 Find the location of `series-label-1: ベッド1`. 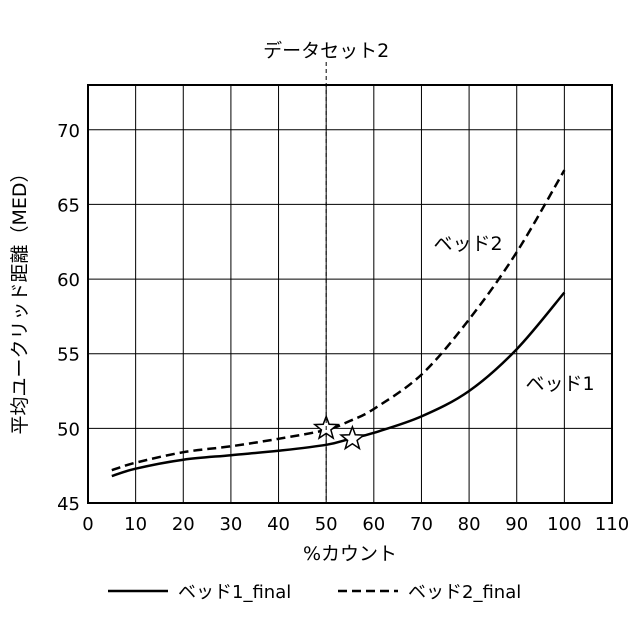

series-label-1: ベッド1 is located at coordinates (559, 384).